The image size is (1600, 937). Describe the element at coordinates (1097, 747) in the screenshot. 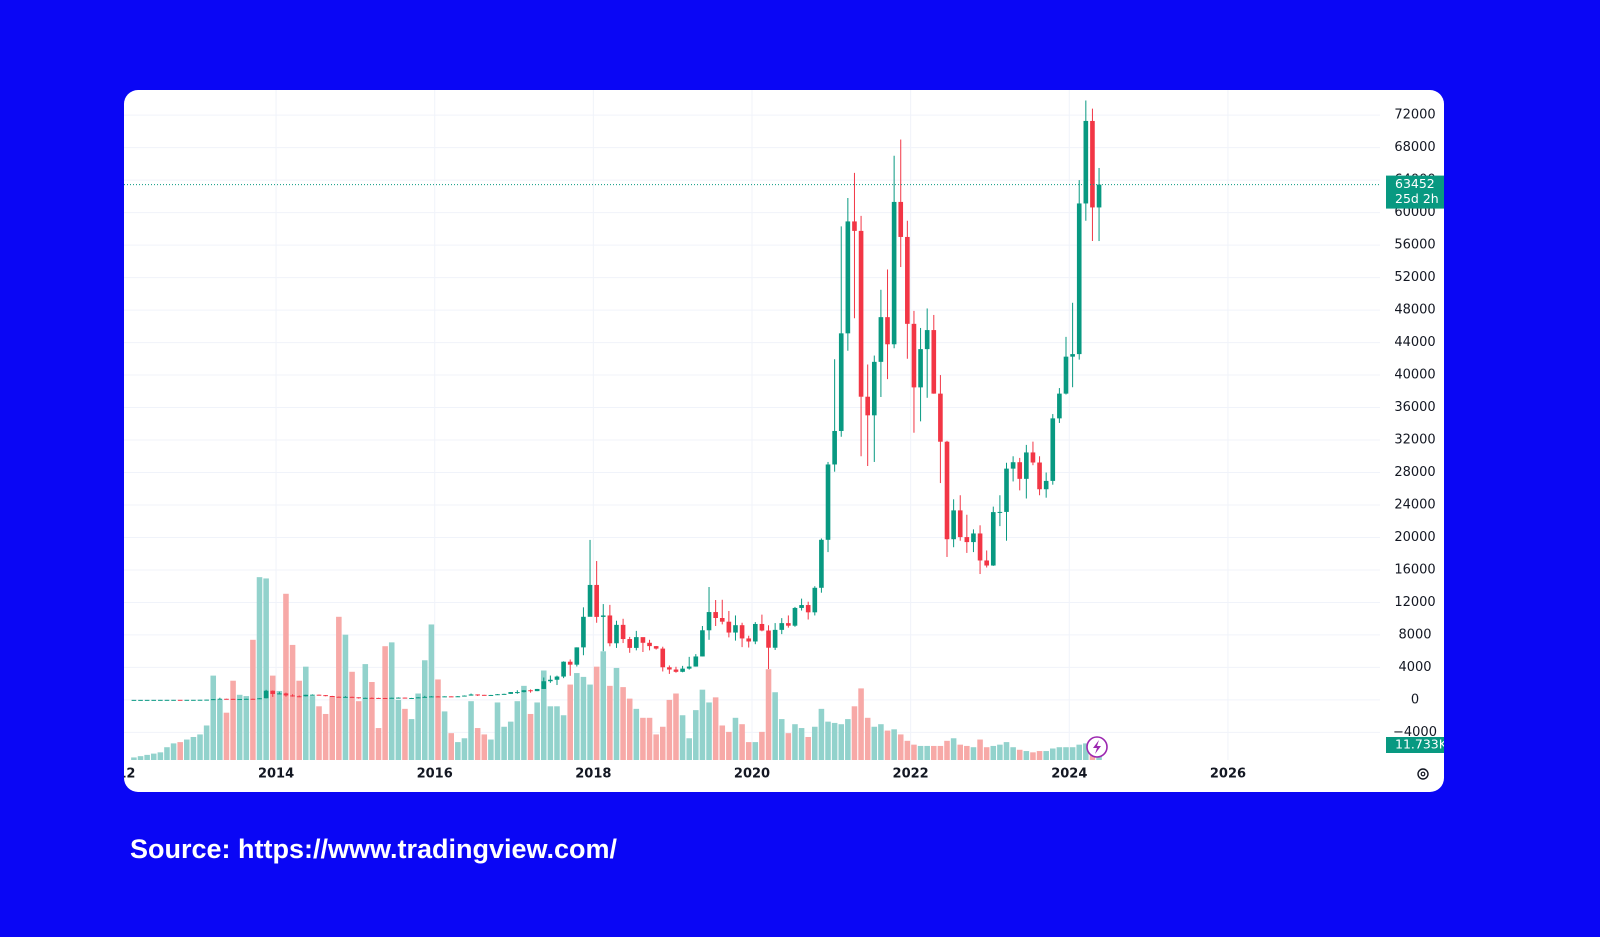

I see `lightning-icon` at that location.